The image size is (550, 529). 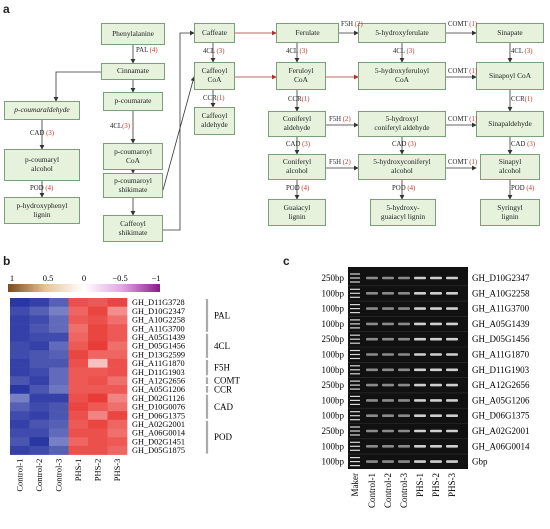 What do you see at coordinates (224, 407) in the screenshot?
I see `group-label: CAD` at bounding box center [224, 407].